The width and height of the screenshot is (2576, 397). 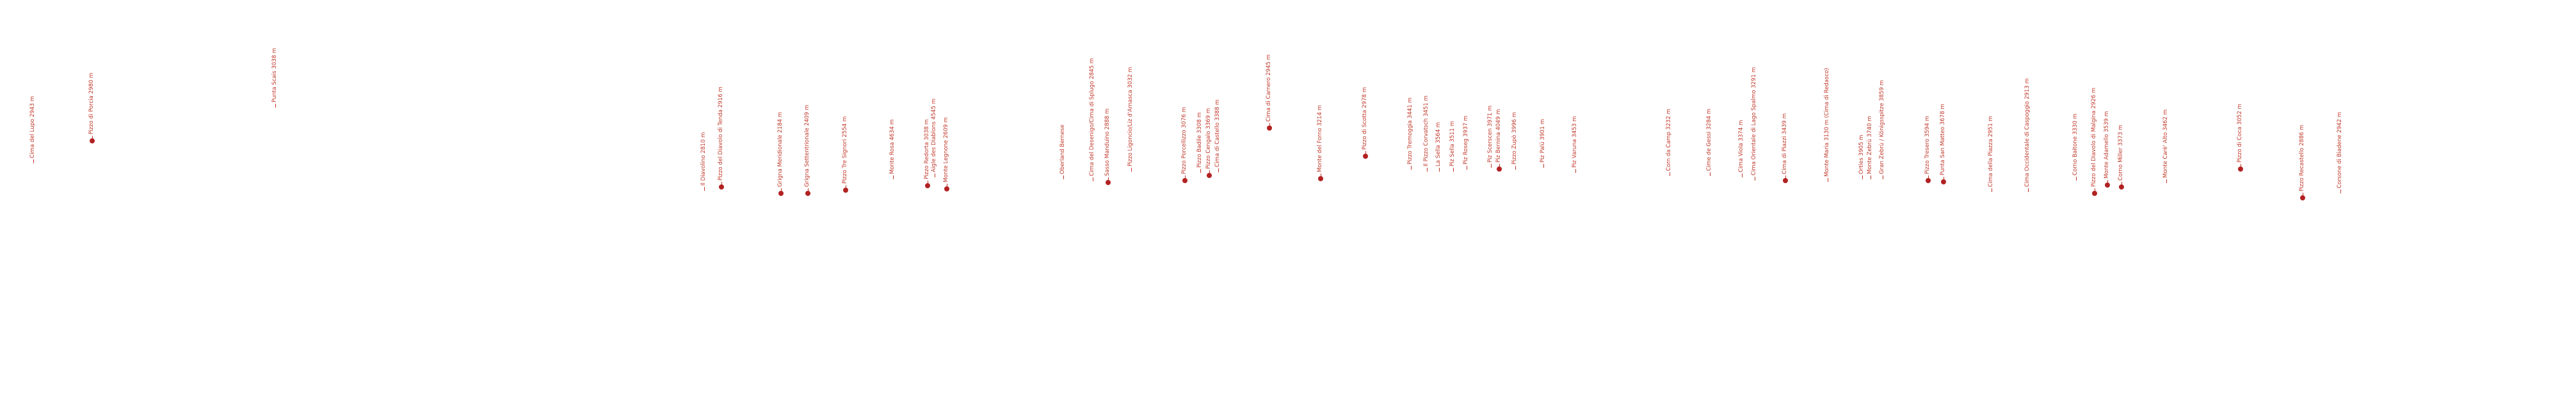 I want to click on peak-label-cima-del-lupo-2943-m: Cima del Lupo 2943 m, so click(x=32, y=127).